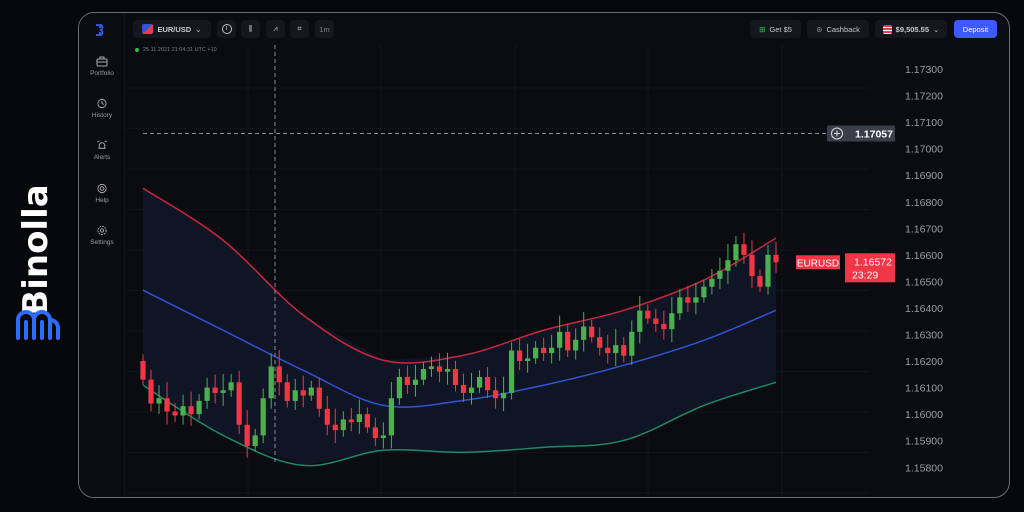 The width and height of the screenshot is (1024, 512). What do you see at coordinates (874, 135) in the screenshot?
I see `crosshair-price: 1.17057` at bounding box center [874, 135].